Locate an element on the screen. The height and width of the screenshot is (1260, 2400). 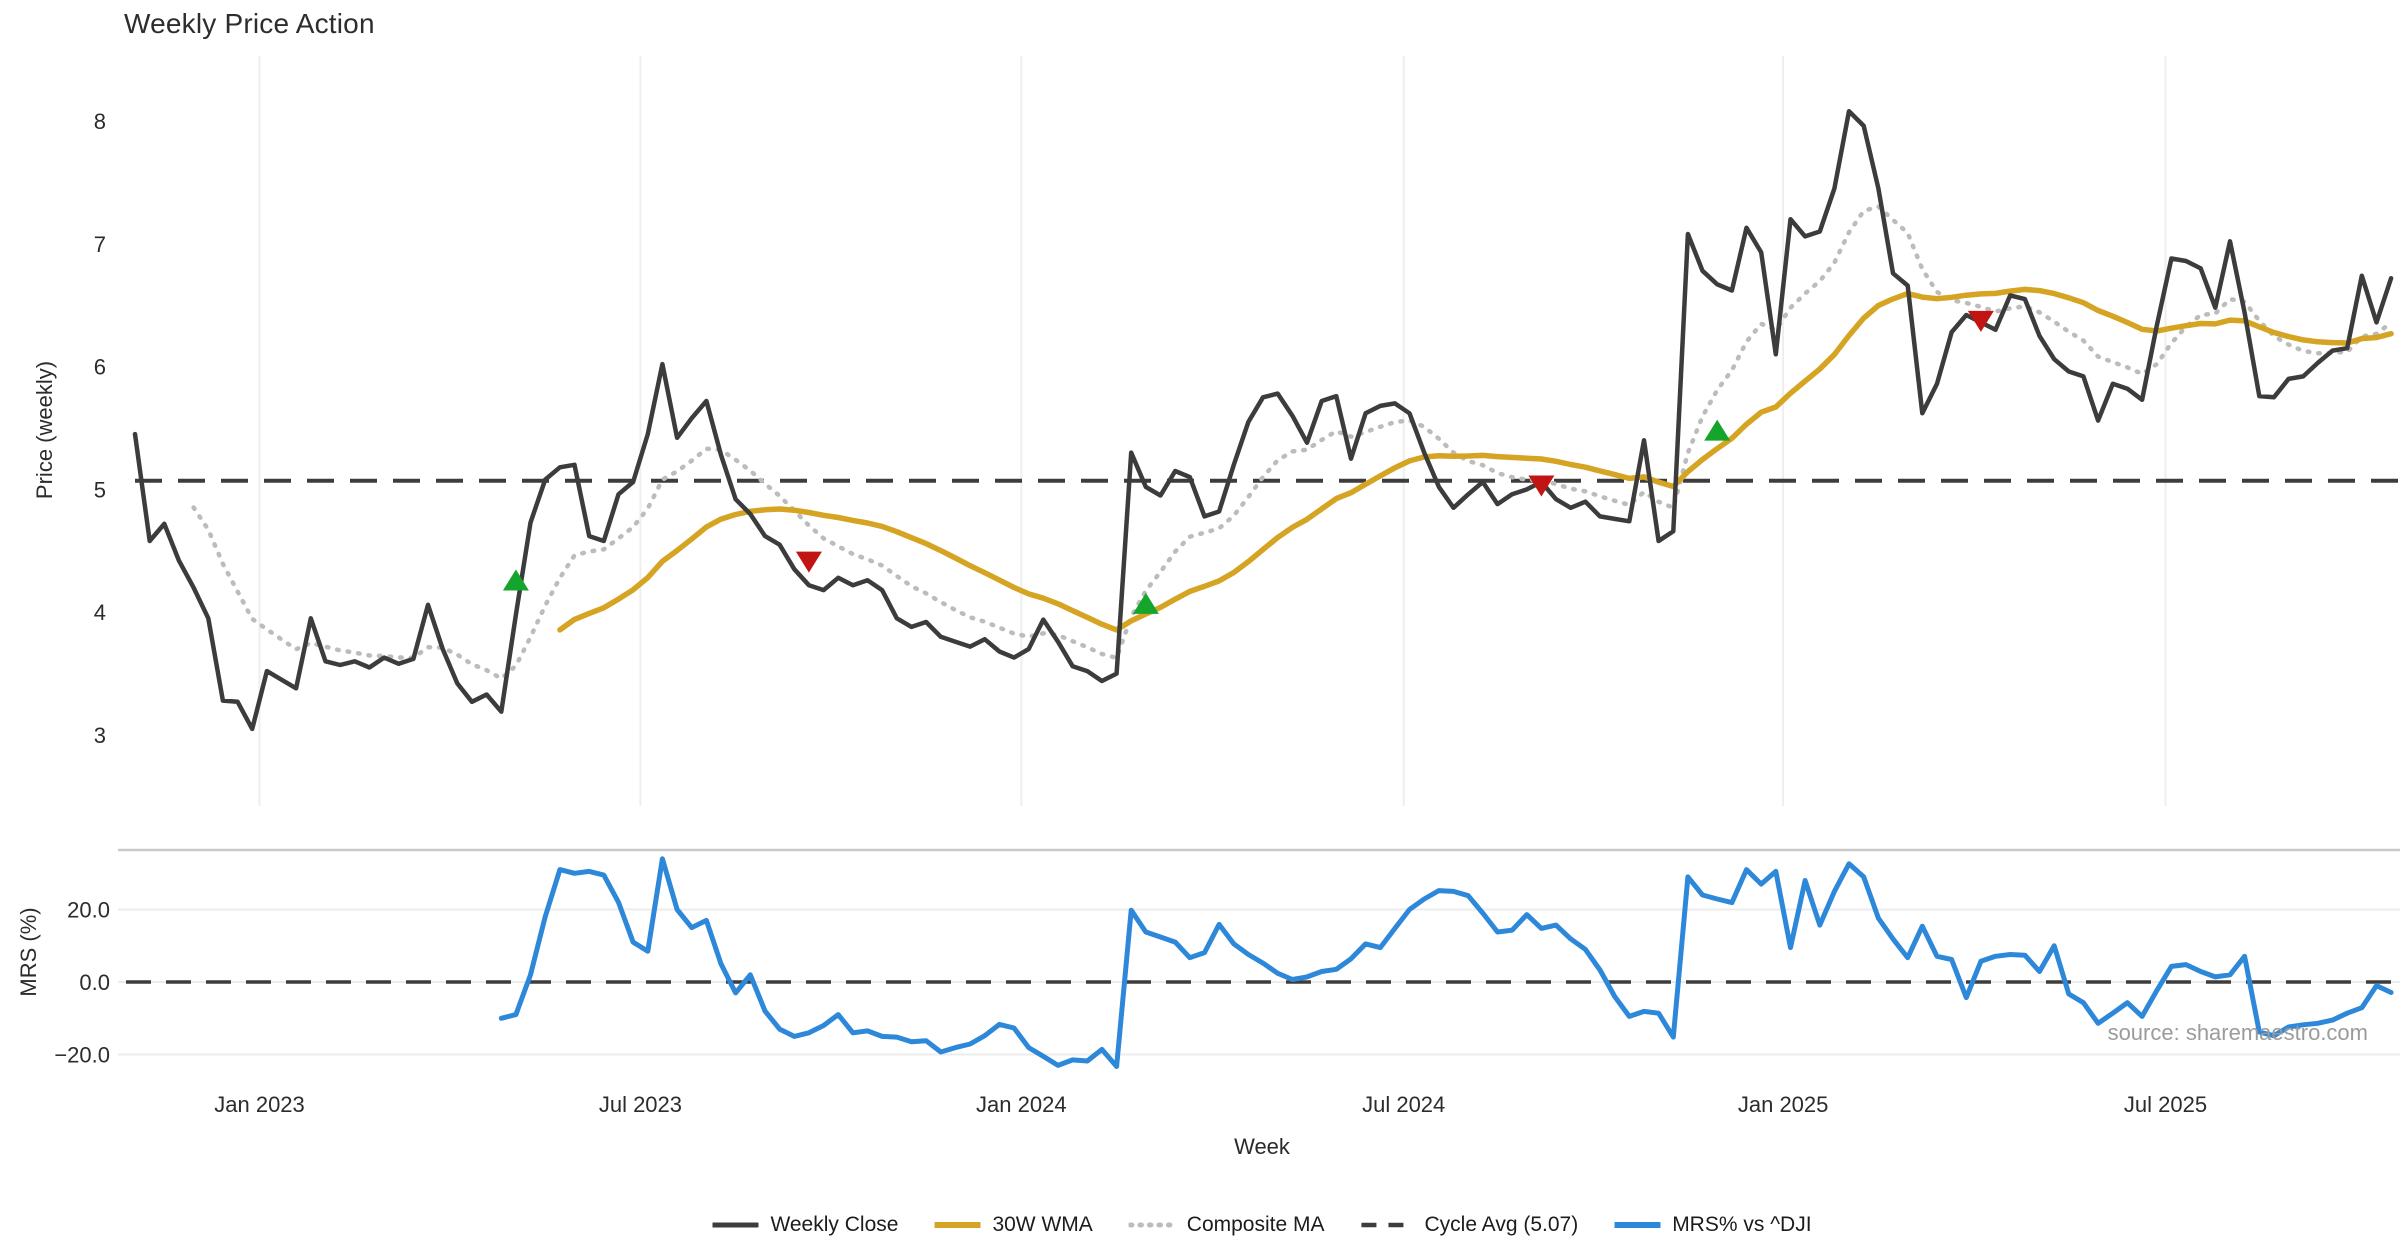
legend-item-weekly-close: Weekly Close is located at coordinates (805, 1225).